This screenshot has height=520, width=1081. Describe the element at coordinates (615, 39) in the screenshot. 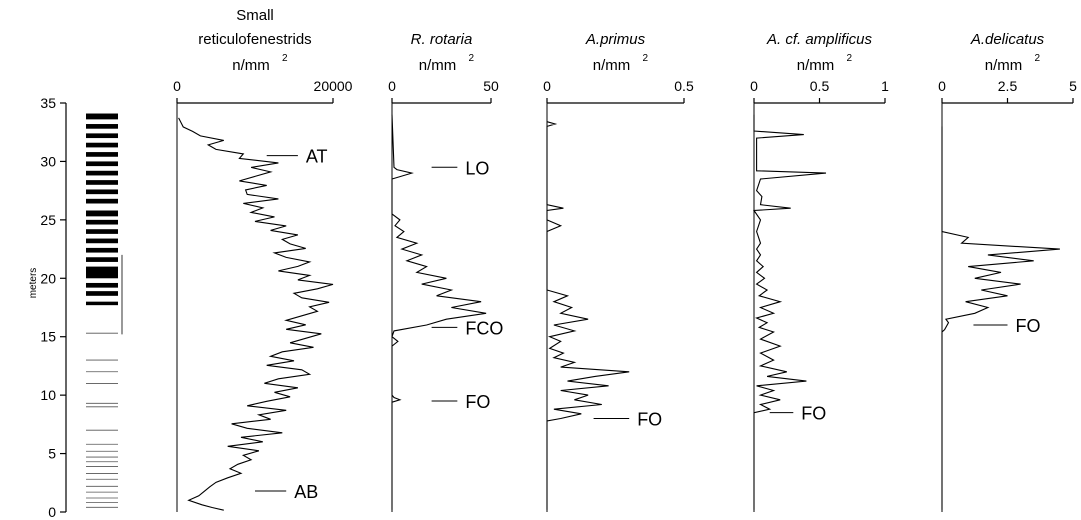

I see `panel-title: A.primus` at that location.